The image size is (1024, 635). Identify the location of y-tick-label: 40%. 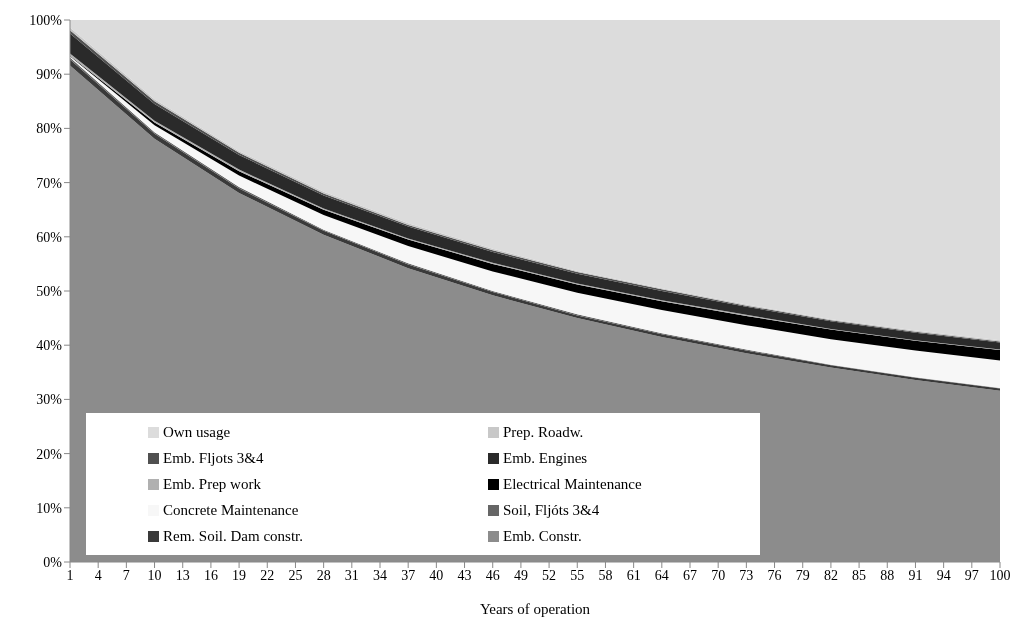
(49, 346).